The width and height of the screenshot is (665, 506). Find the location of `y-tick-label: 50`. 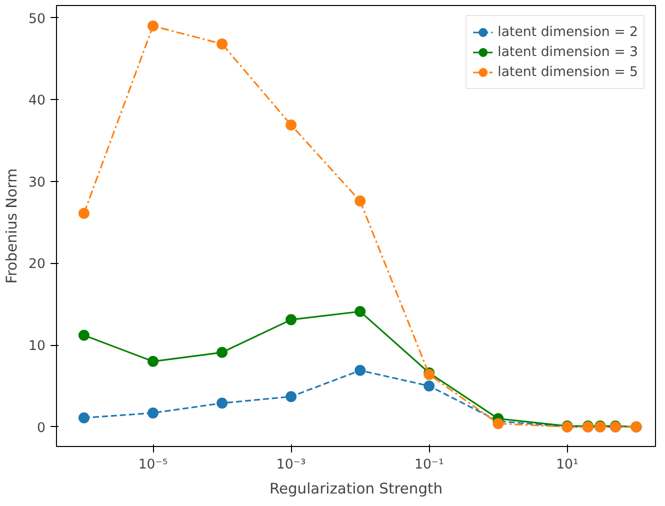

y-tick-label: 50 is located at coordinates (37, 19).